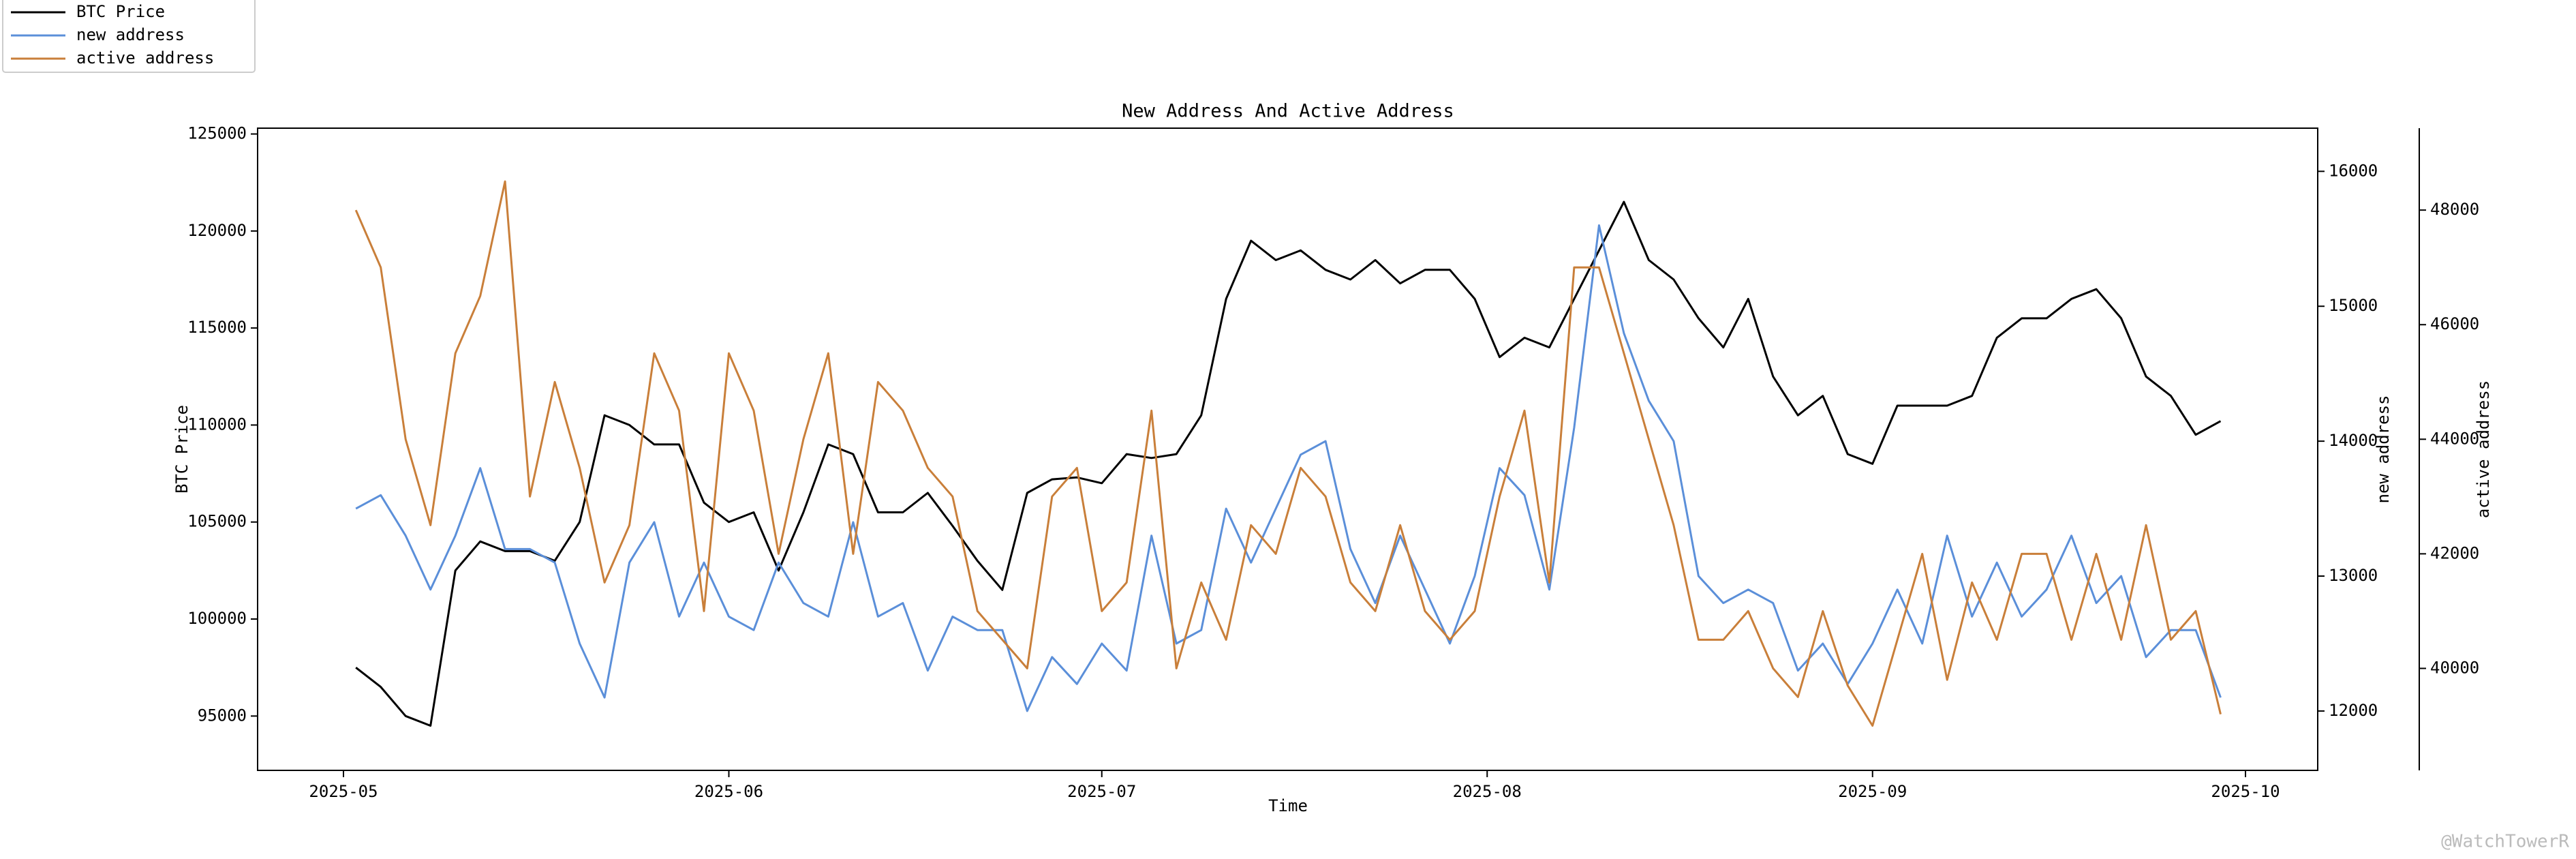 The image size is (2576, 859). I want to click on x-tick-label: 2025-10, so click(2245, 791).